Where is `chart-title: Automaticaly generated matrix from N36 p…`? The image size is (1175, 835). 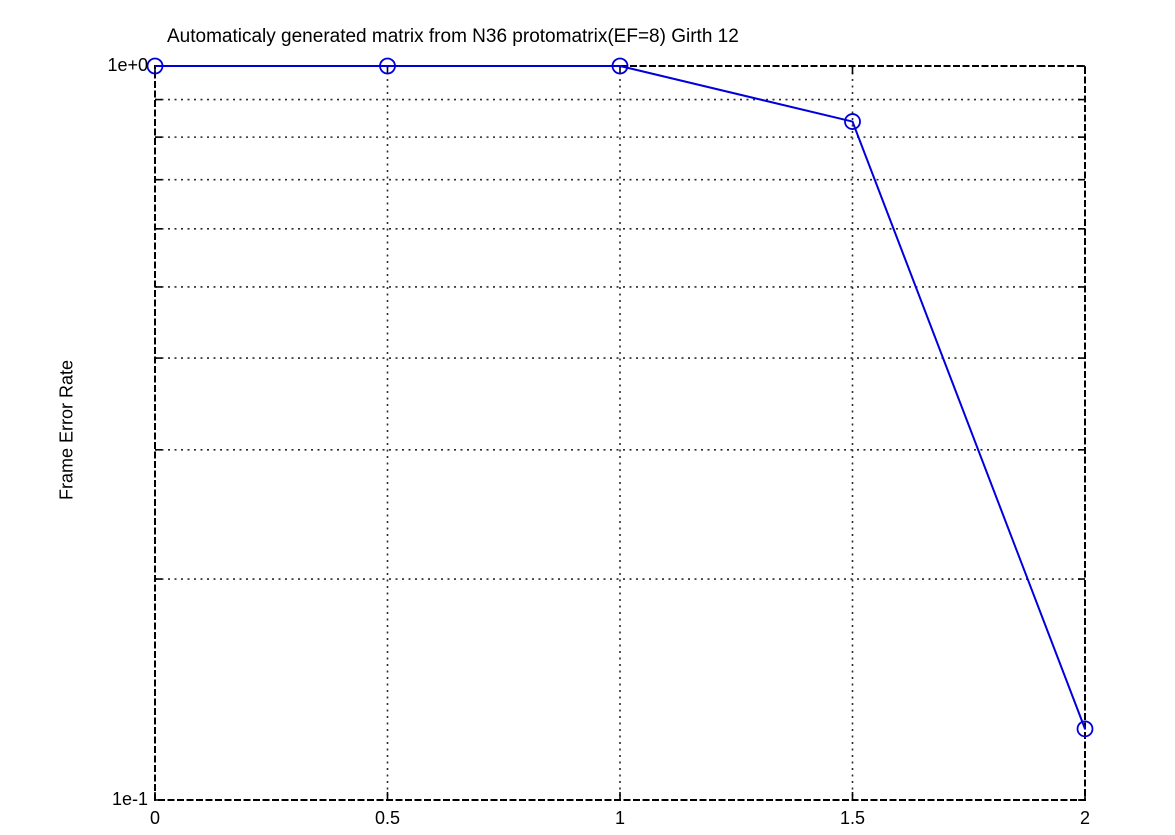 chart-title: Automaticaly generated matrix from N36 p… is located at coordinates (453, 36).